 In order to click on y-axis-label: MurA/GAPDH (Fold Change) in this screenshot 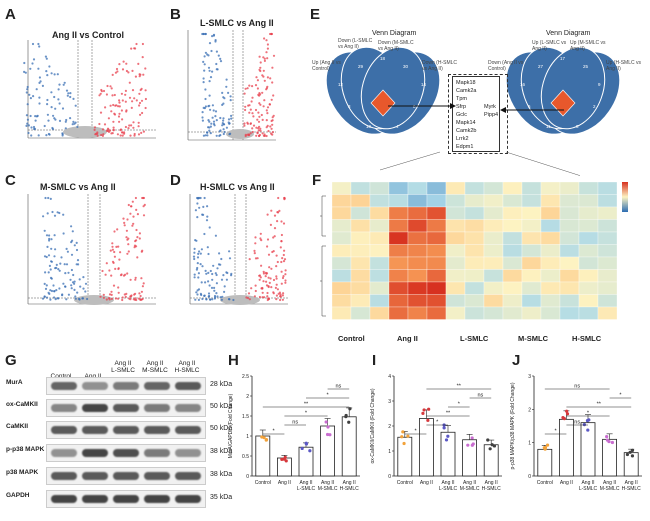, I will do `click(231, 425)`.